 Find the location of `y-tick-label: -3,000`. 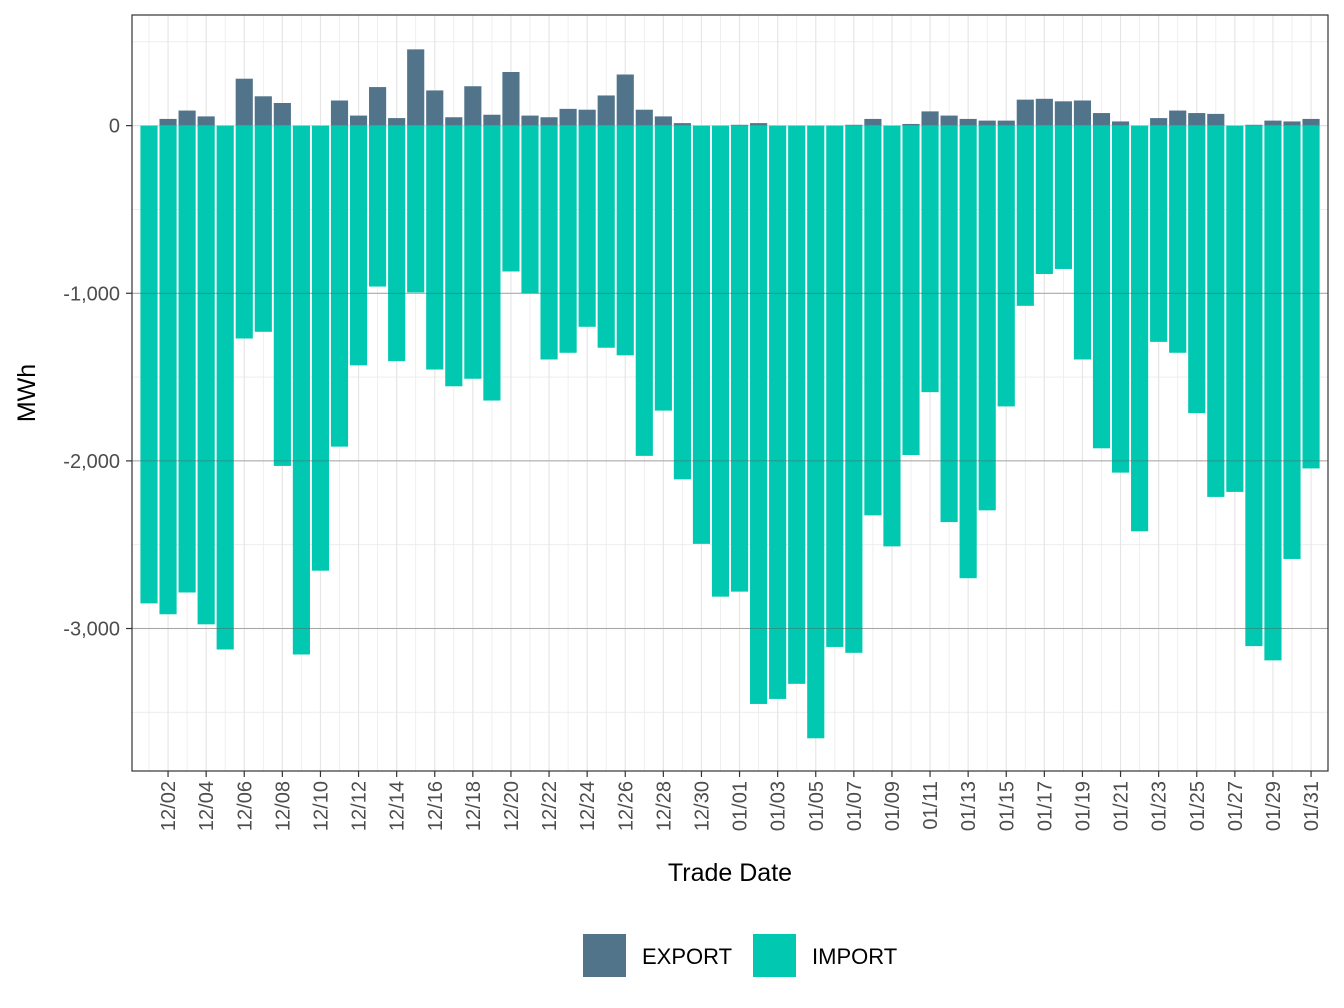

y-tick-label: -3,000 is located at coordinates (91, 630).